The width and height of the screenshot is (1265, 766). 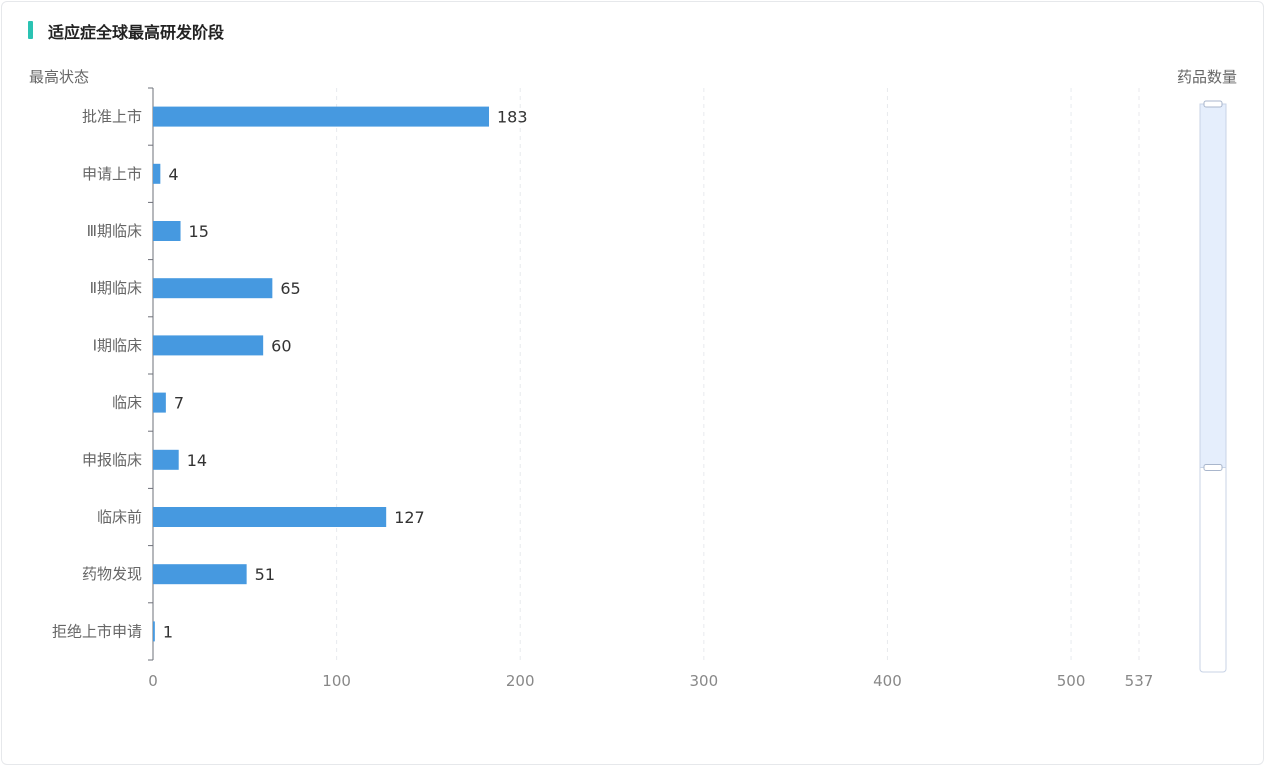 What do you see at coordinates (887, 681) in the screenshot?
I see `x-tick-label: 400` at bounding box center [887, 681].